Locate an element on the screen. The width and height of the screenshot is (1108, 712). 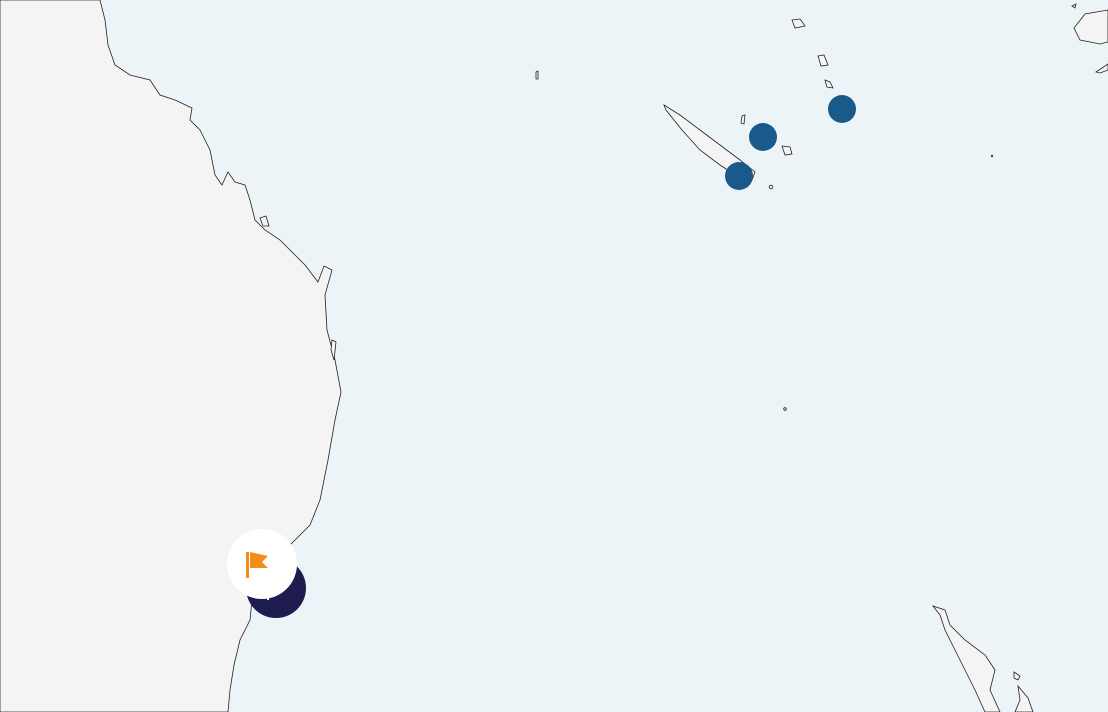
flag-icon is located at coordinates (259, 560).